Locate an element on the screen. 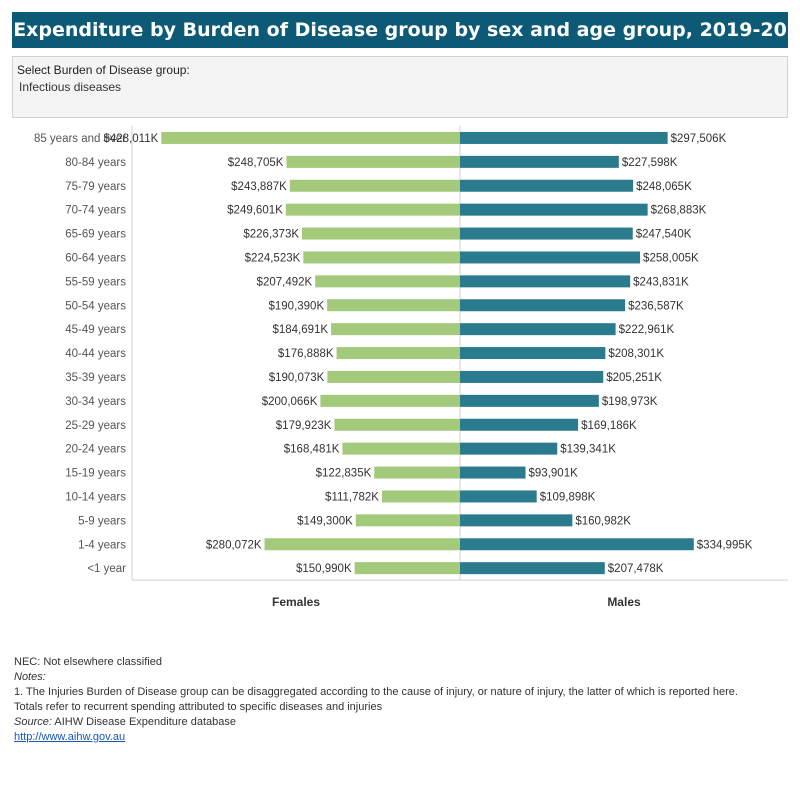 The image size is (800, 800). males-axis-label: Males is located at coordinates (624, 602).